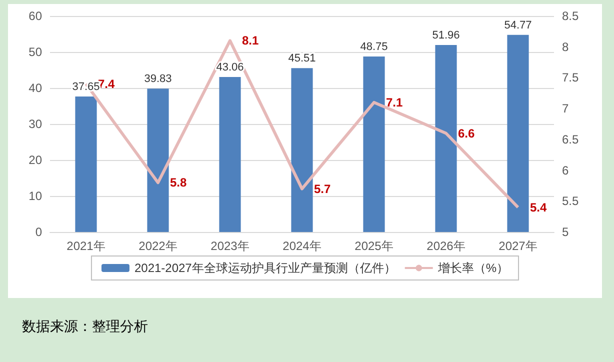 The width and height of the screenshot is (614, 362). Describe the element at coordinates (571, 201) in the screenshot. I see `y2-tick-label: 5.5` at that location.